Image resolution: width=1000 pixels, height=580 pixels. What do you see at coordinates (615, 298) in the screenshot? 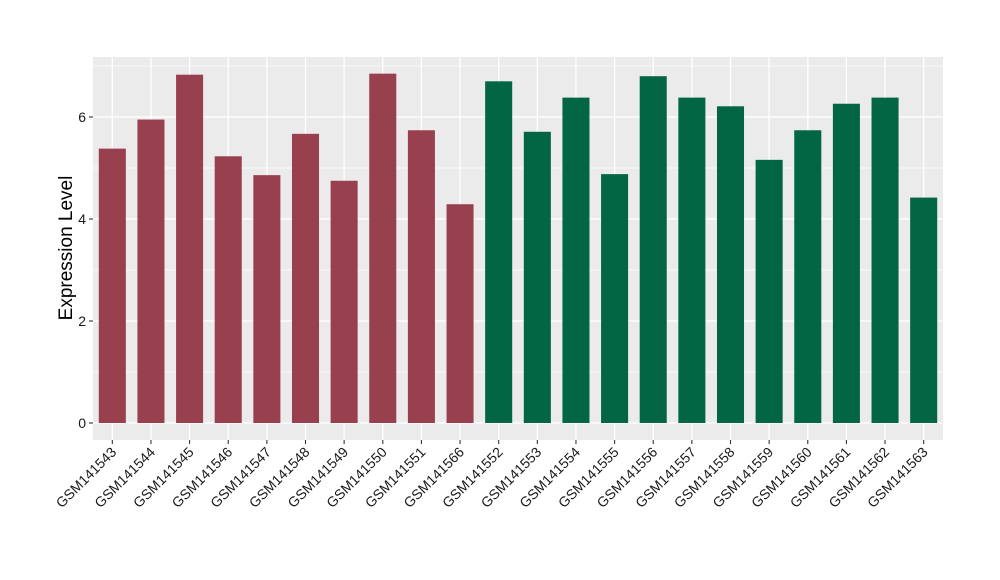
I see `bar-gsm141555` at bounding box center [615, 298].